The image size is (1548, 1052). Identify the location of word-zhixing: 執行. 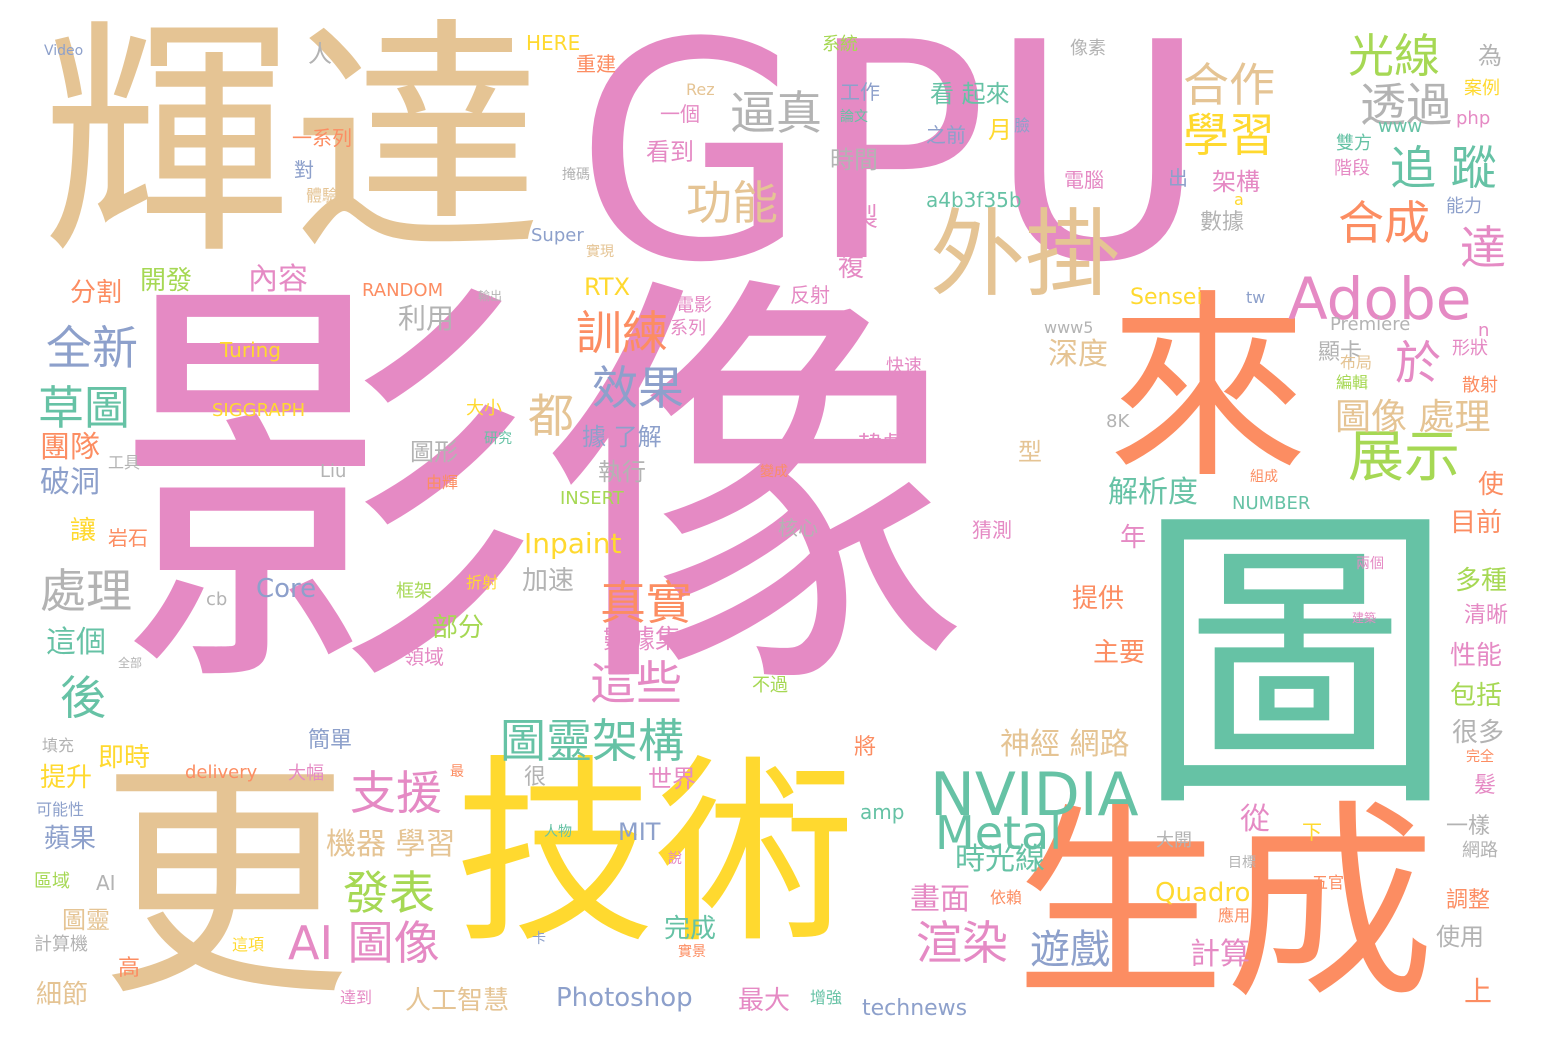
(622, 472).